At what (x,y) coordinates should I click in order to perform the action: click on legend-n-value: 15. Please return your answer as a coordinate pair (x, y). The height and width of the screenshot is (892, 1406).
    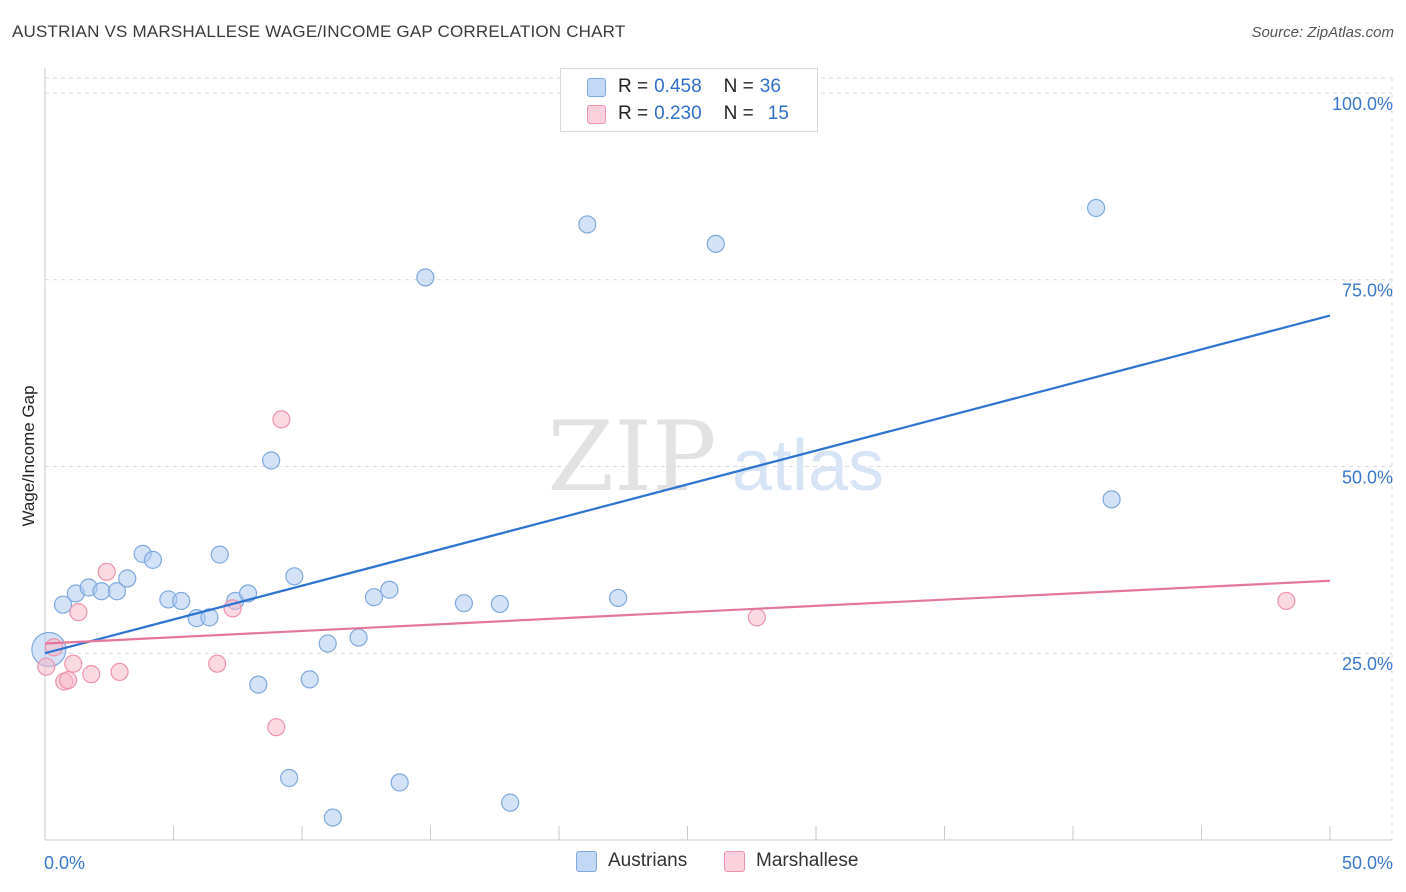
    Looking at the image, I should click on (778, 113).